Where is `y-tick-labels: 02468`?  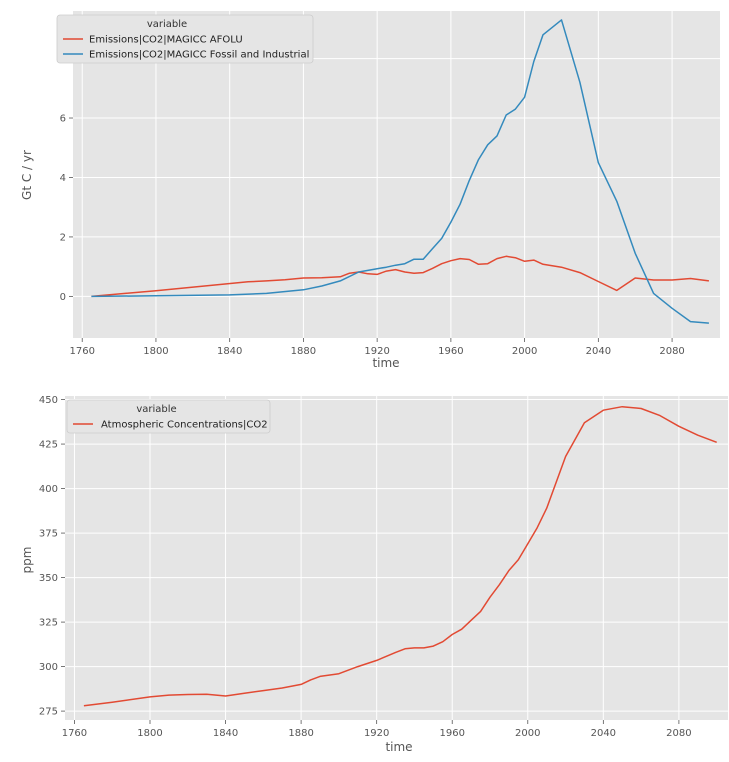
y-tick-labels: 02468 is located at coordinates (66, 178).